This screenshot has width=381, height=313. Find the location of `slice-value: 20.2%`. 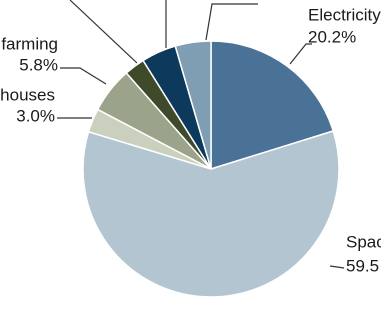

slice-value: 20.2% is located at coordinates (332, 36).